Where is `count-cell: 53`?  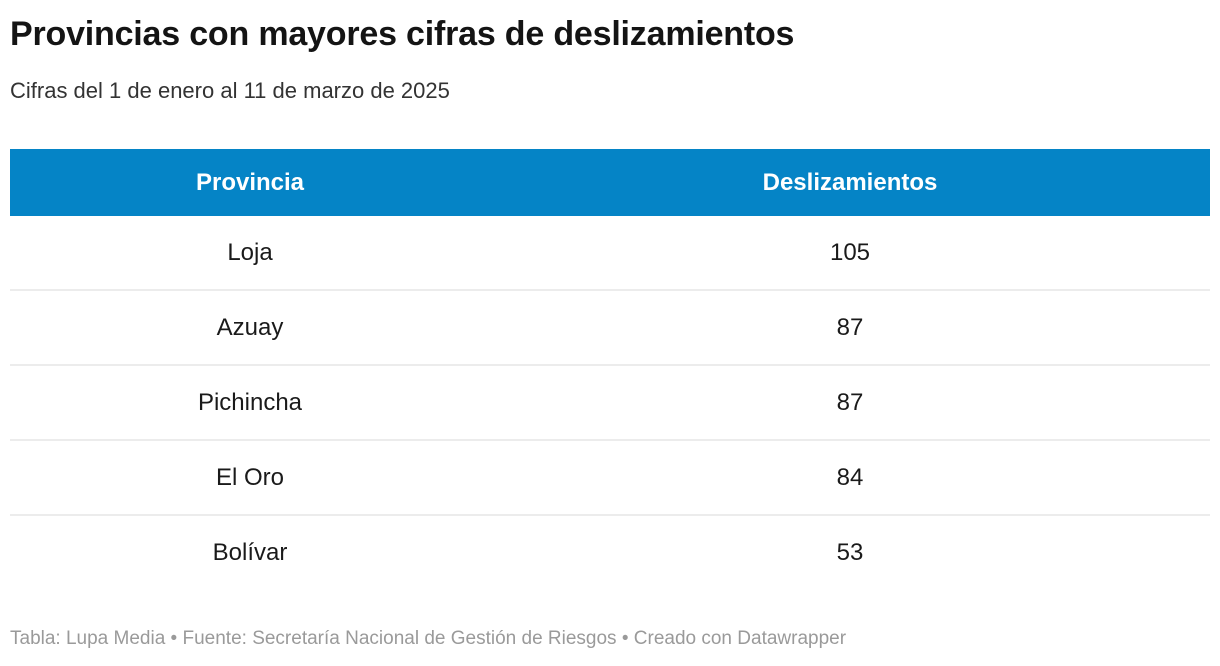 count-cell: 53 is located at coordinates (850, 551).